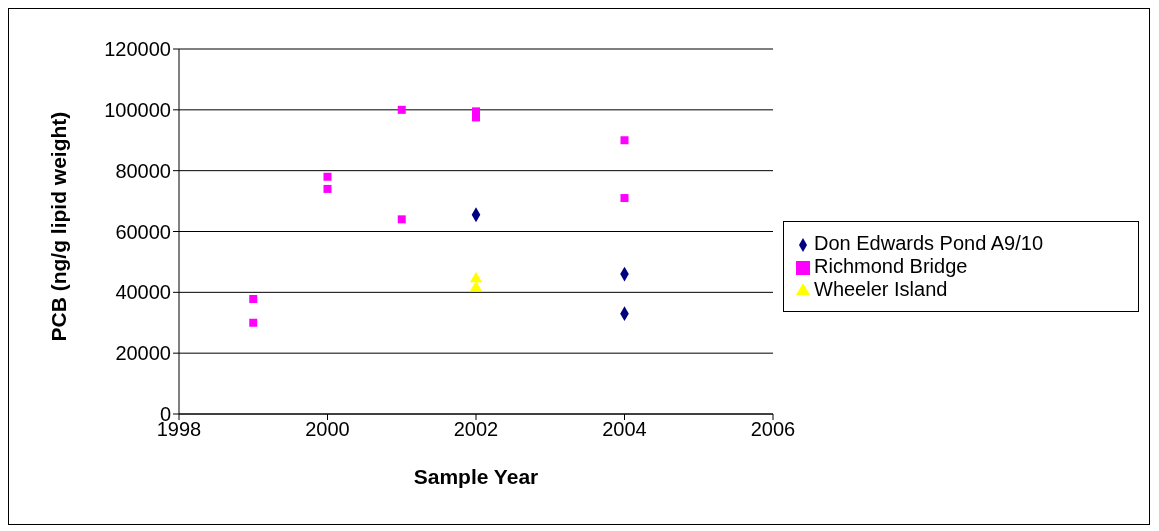  I want to click on y-tick-label: 80000, so click(143, 170).